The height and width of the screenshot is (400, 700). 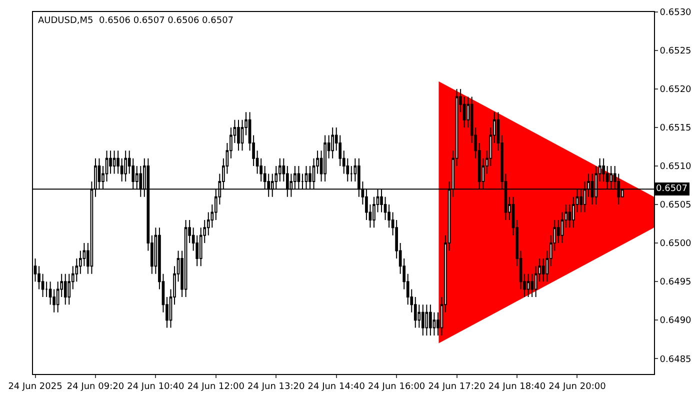 What do you see at coordinates (676, 283) in the screenshot?
I see `y-tick-label: 0.6495` at bounding box center [676, 283].